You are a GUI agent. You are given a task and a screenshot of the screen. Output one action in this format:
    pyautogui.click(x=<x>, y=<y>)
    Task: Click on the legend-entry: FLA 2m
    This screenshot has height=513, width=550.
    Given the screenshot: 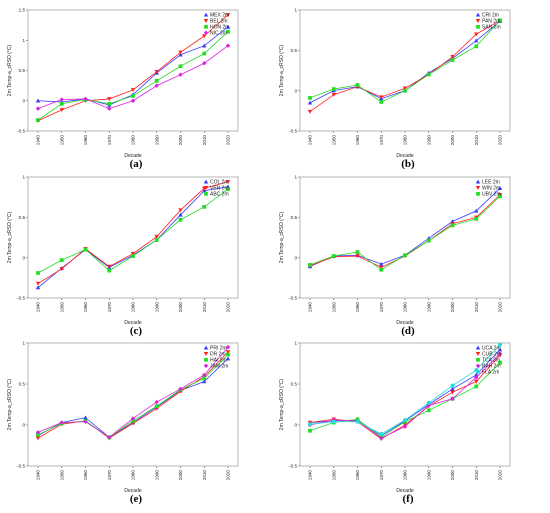 What is the action you would take?
    pyautogui.click(x=490, y=373)
    